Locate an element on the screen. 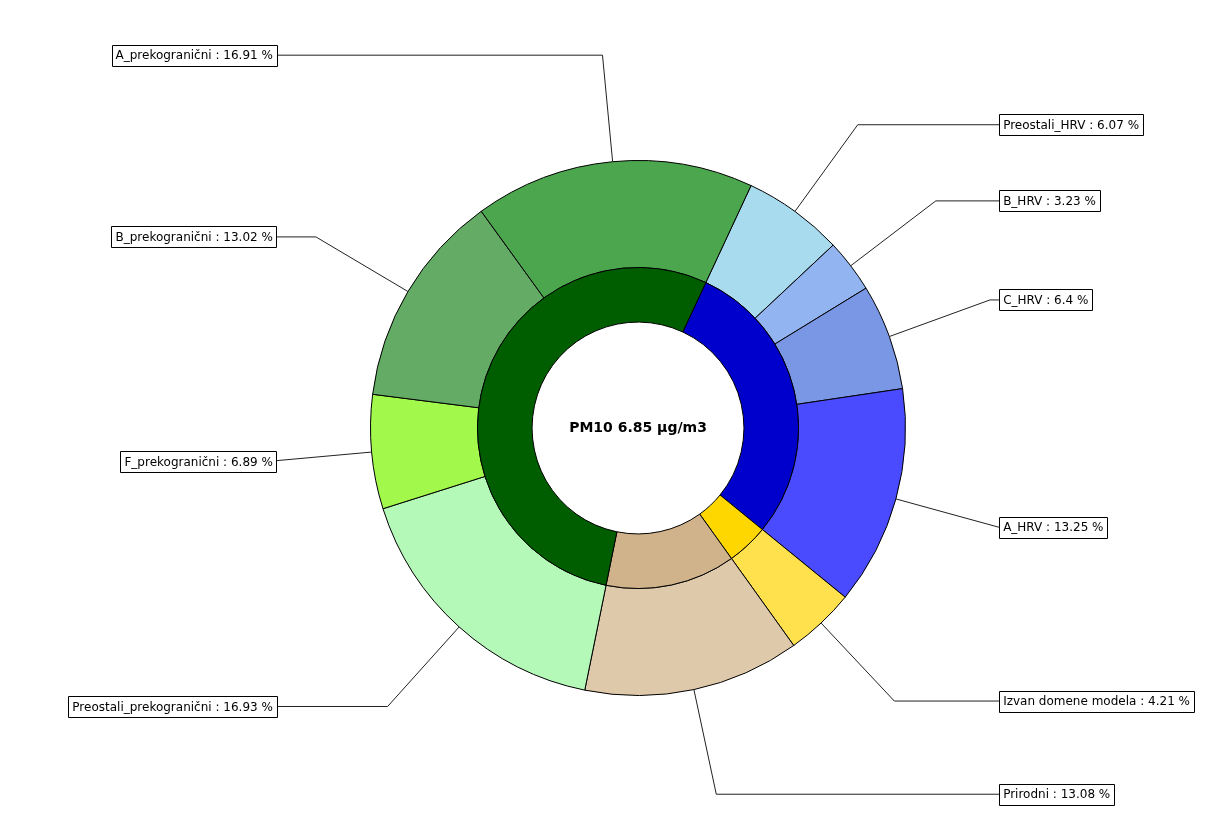 The width and height of the screenshot is (1213, 817). slice-label: Preostali_HRV : 6.07 % is located at coordinates (1071, 124).